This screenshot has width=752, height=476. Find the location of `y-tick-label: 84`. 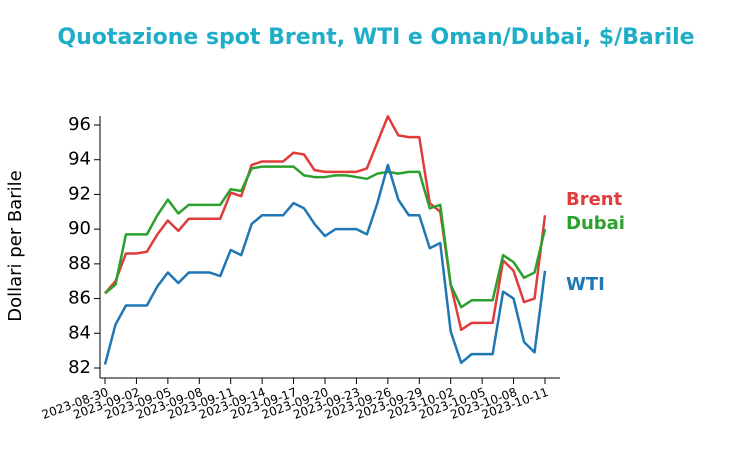

y-tick-label: 84 is located at coordinates (79, 332).